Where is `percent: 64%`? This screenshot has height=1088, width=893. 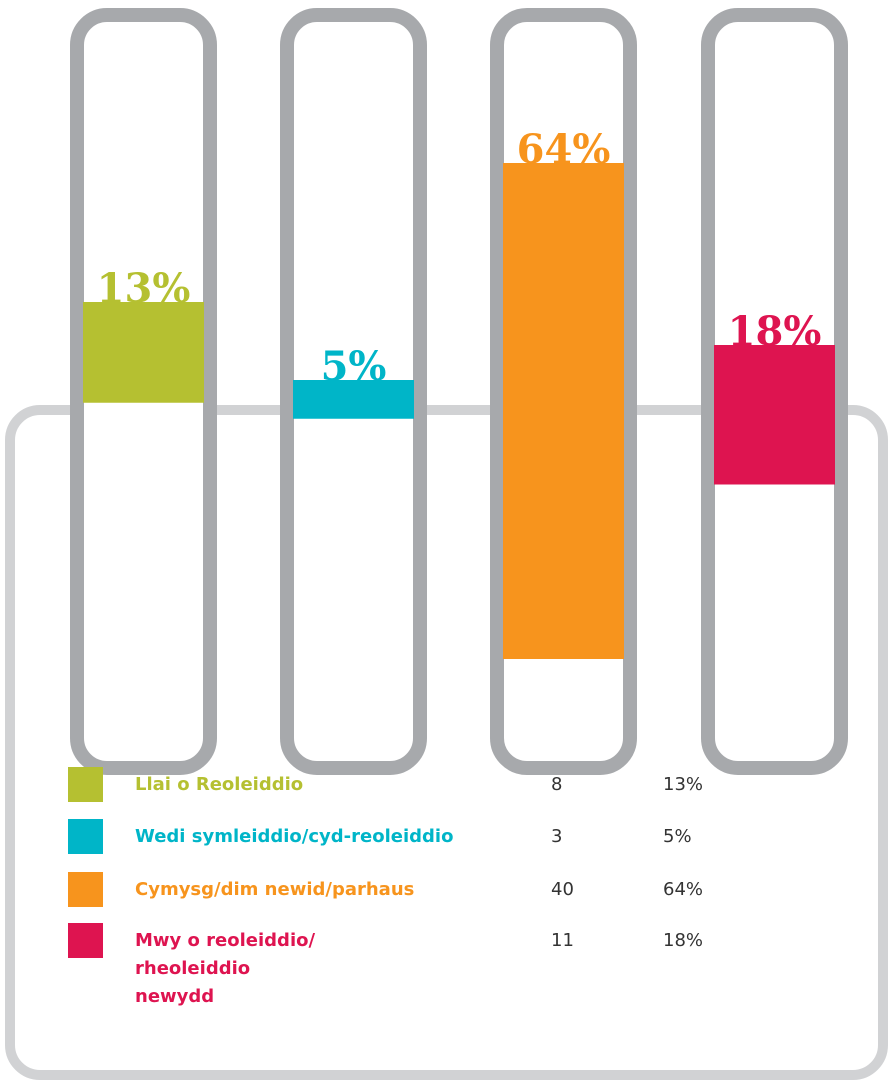
percent: 64% is located at coordinates (683, 889).